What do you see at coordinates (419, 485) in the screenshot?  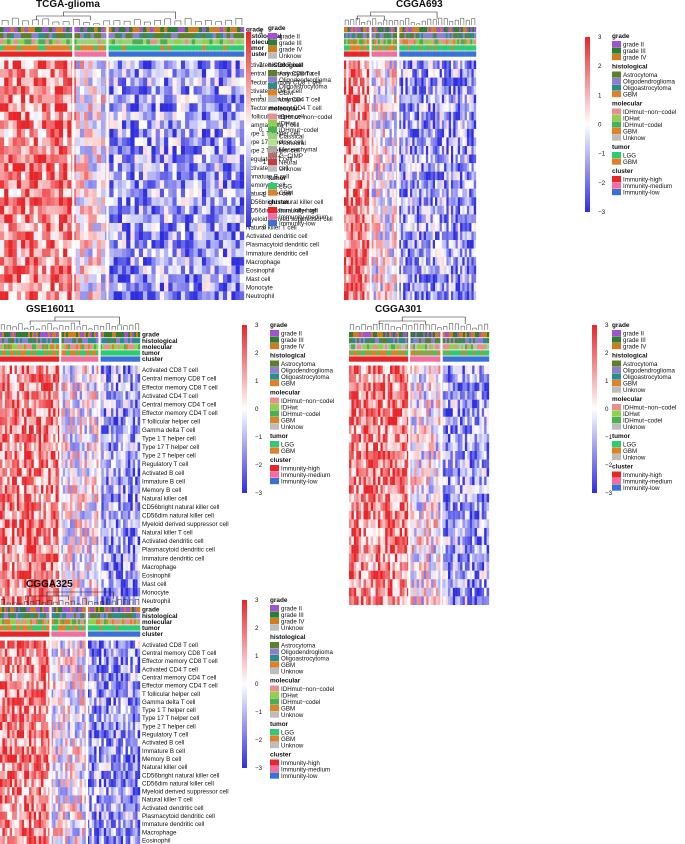 I see `heatmap-body` at bounding box center [419, 485].